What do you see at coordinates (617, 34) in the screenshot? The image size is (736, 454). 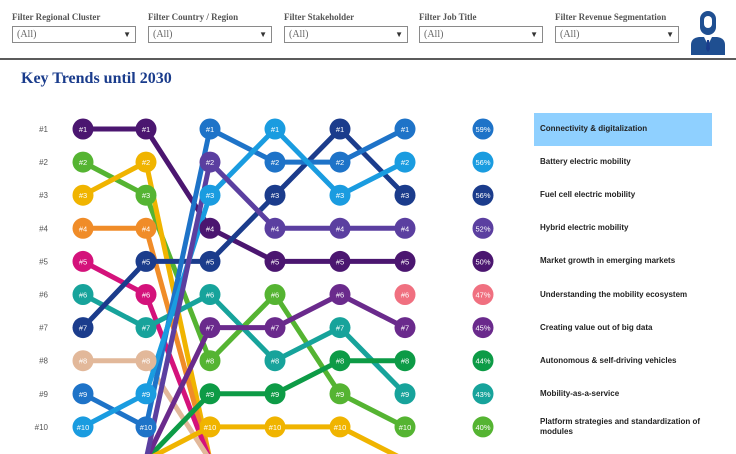 I see `filter-revenue-segmentation-dropdown: (All) ▼` at bounding box center [617, 34].